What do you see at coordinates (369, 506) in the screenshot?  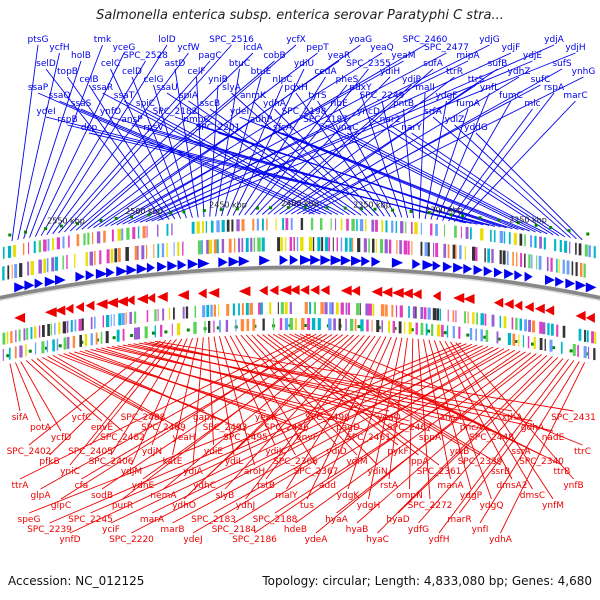 I see `gene-label: ydgH` at bounding box center [369, 506].